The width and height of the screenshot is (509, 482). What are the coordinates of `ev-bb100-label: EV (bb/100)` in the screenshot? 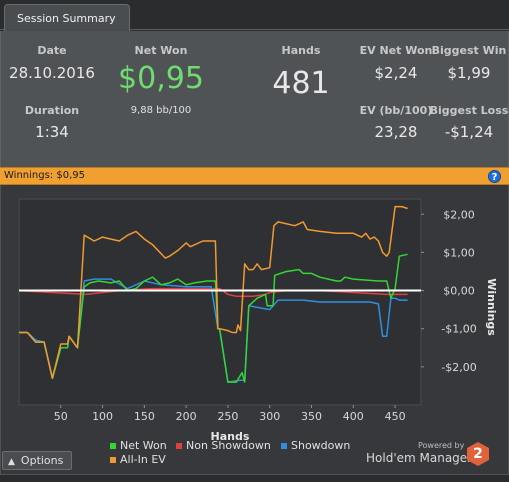 It's located at (396, 110).